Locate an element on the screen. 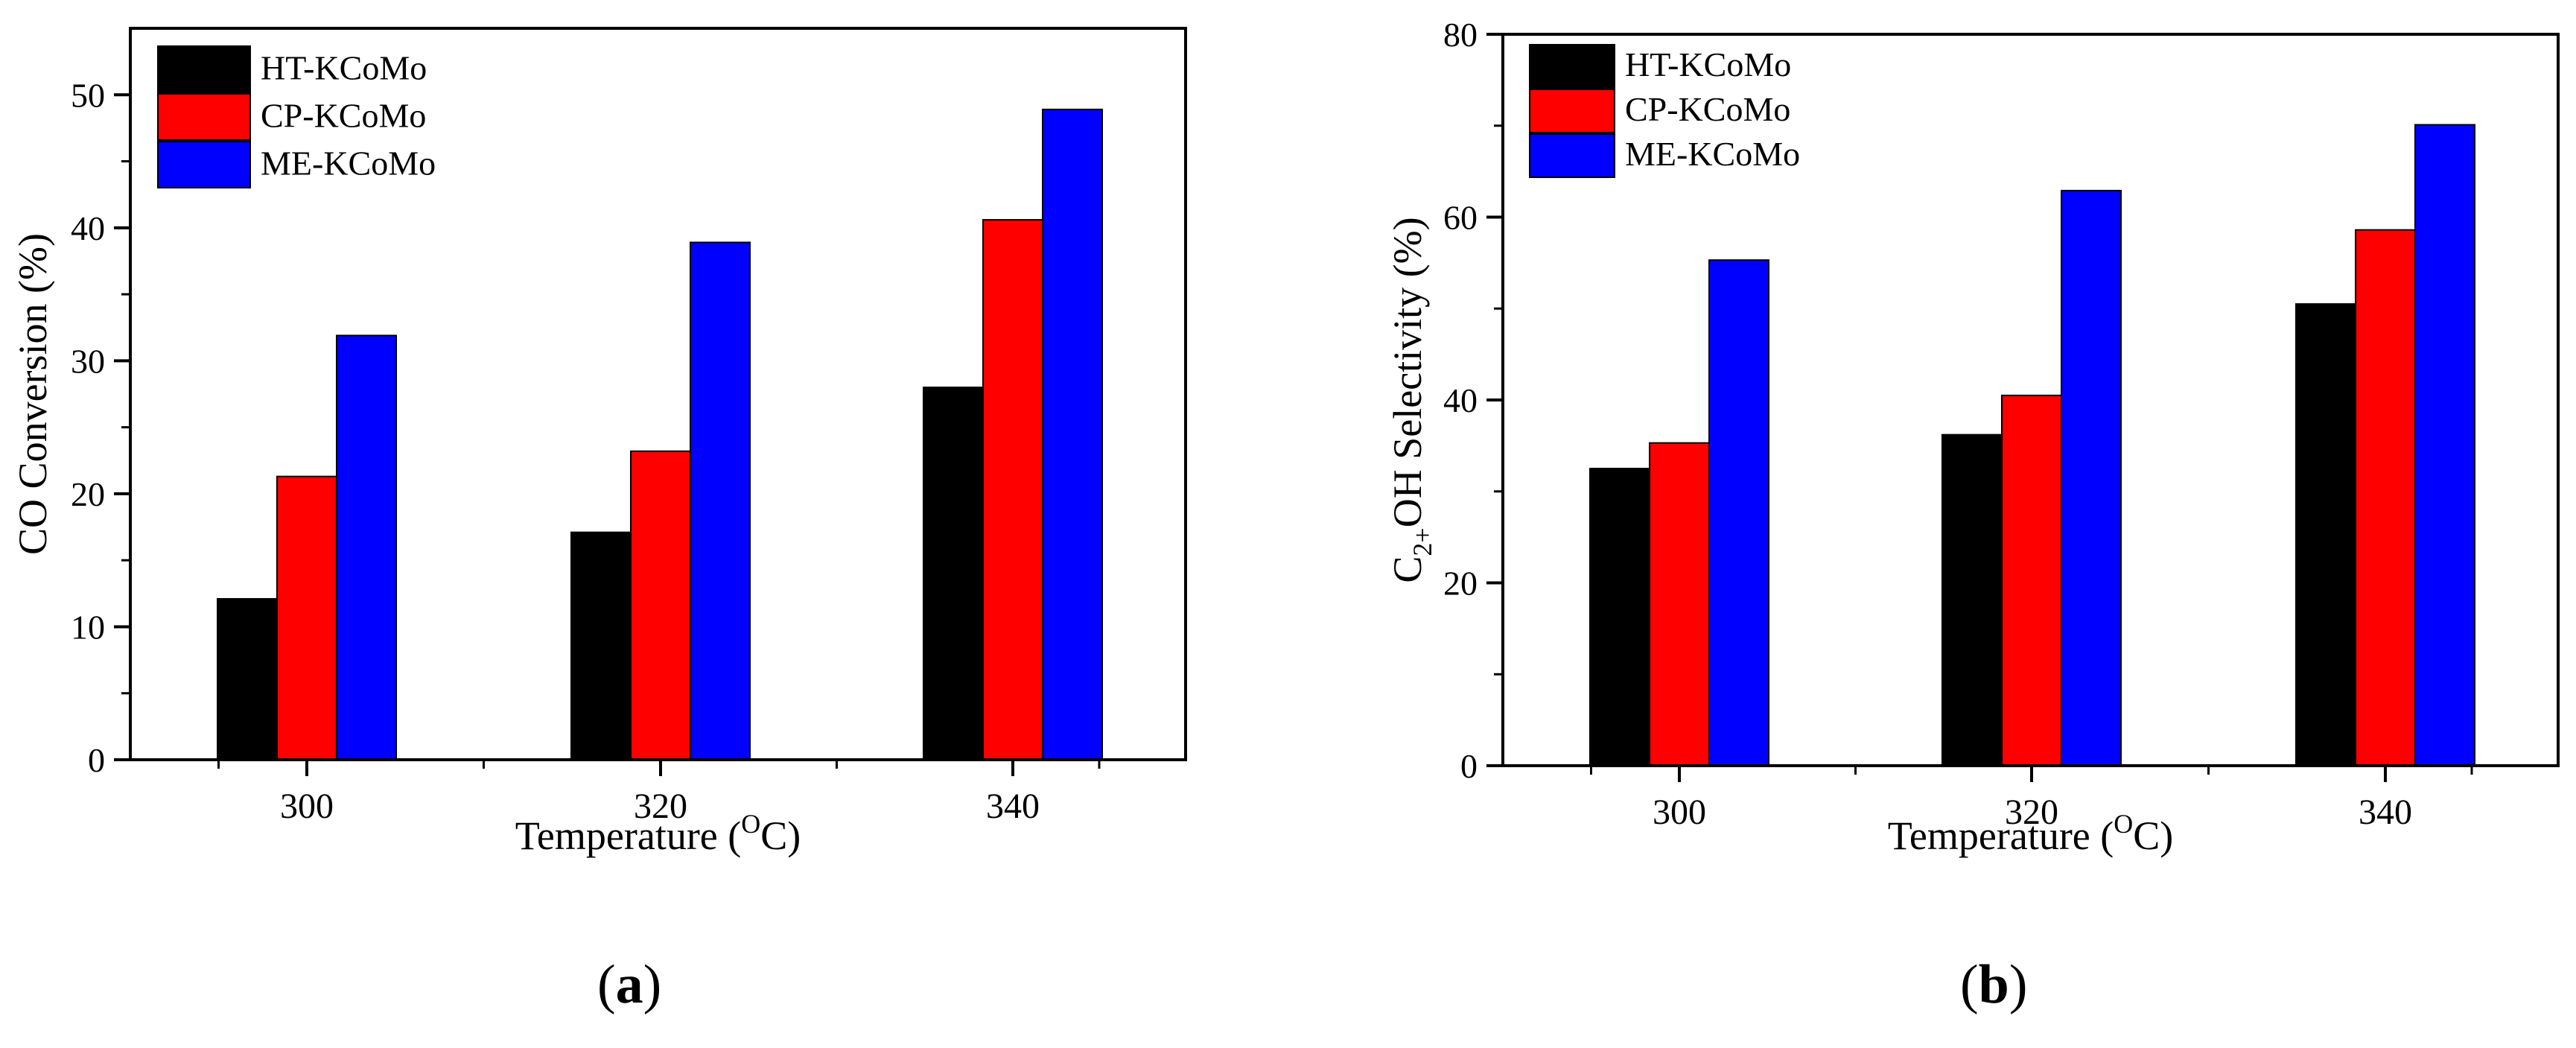  y-tick-label: 50 is located at coordinates (88, 95).